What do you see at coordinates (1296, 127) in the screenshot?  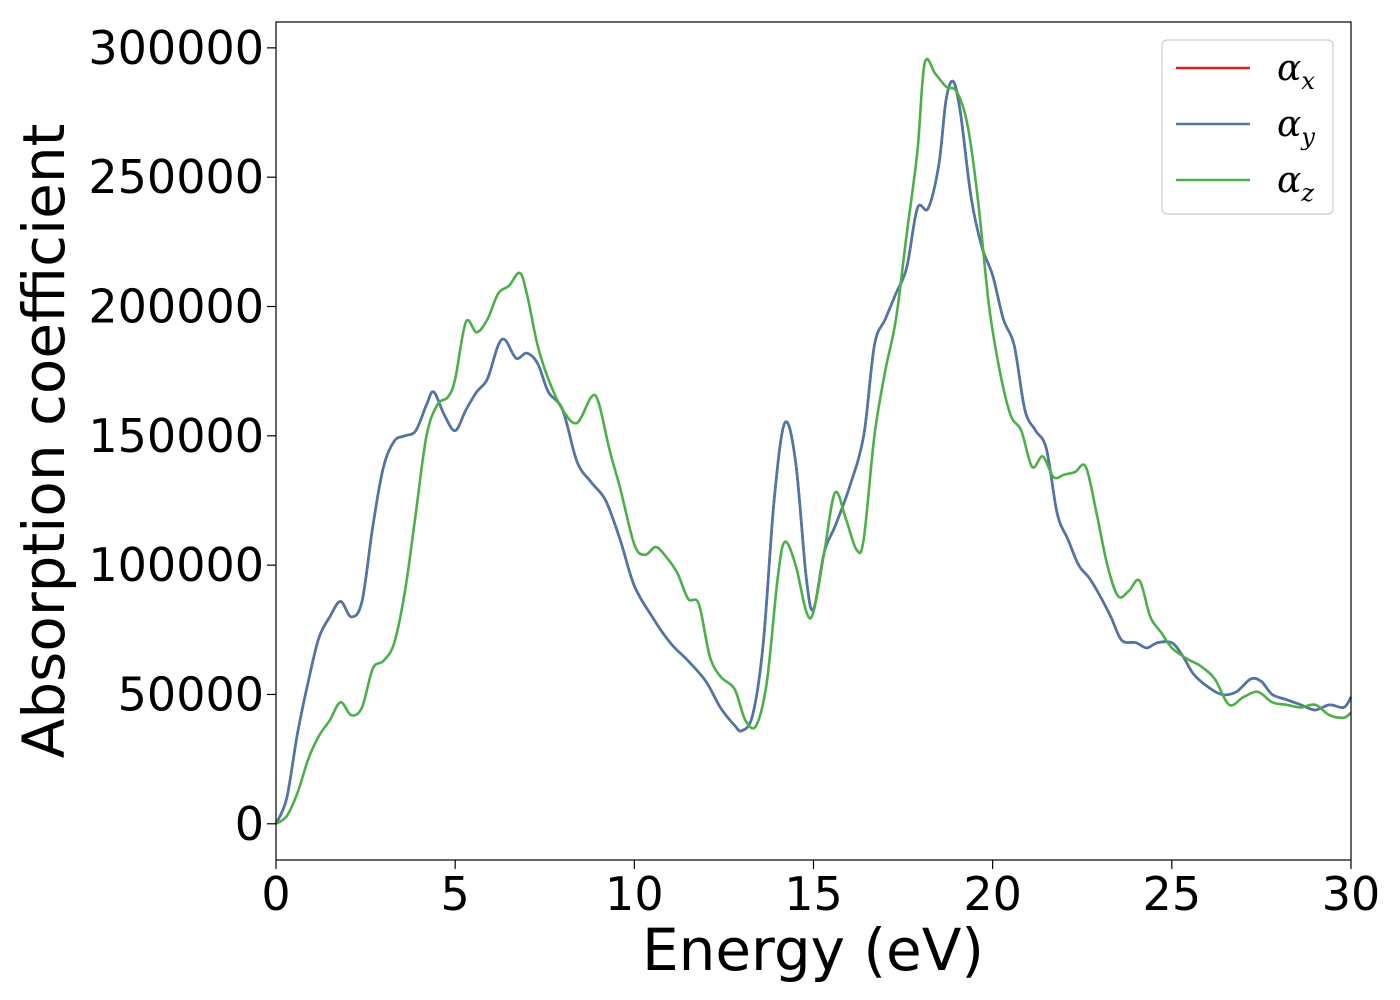 I see `legend-label-y: αy` at bounding box center [1296, 127].